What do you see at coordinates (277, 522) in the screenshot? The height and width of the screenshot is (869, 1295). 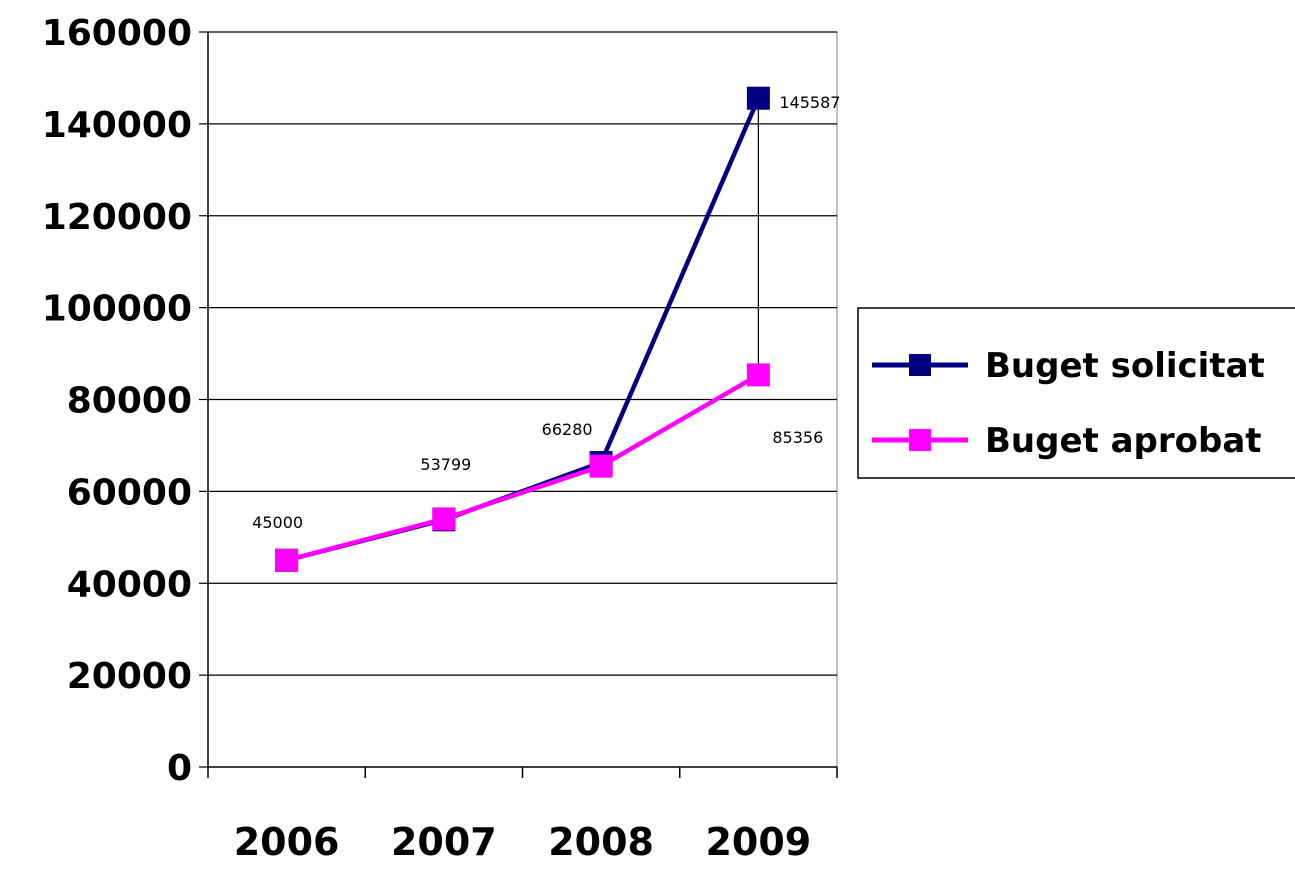 I see `data-label: 45000` at bounding box center [277, 522].